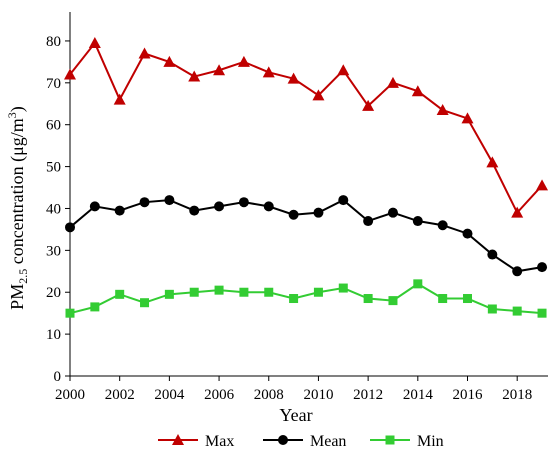 This screenshot has width=550, height=454. Describe the element at coordinates (53, 84) in the screenshot. I see `y-tick-label: 70` at that location.